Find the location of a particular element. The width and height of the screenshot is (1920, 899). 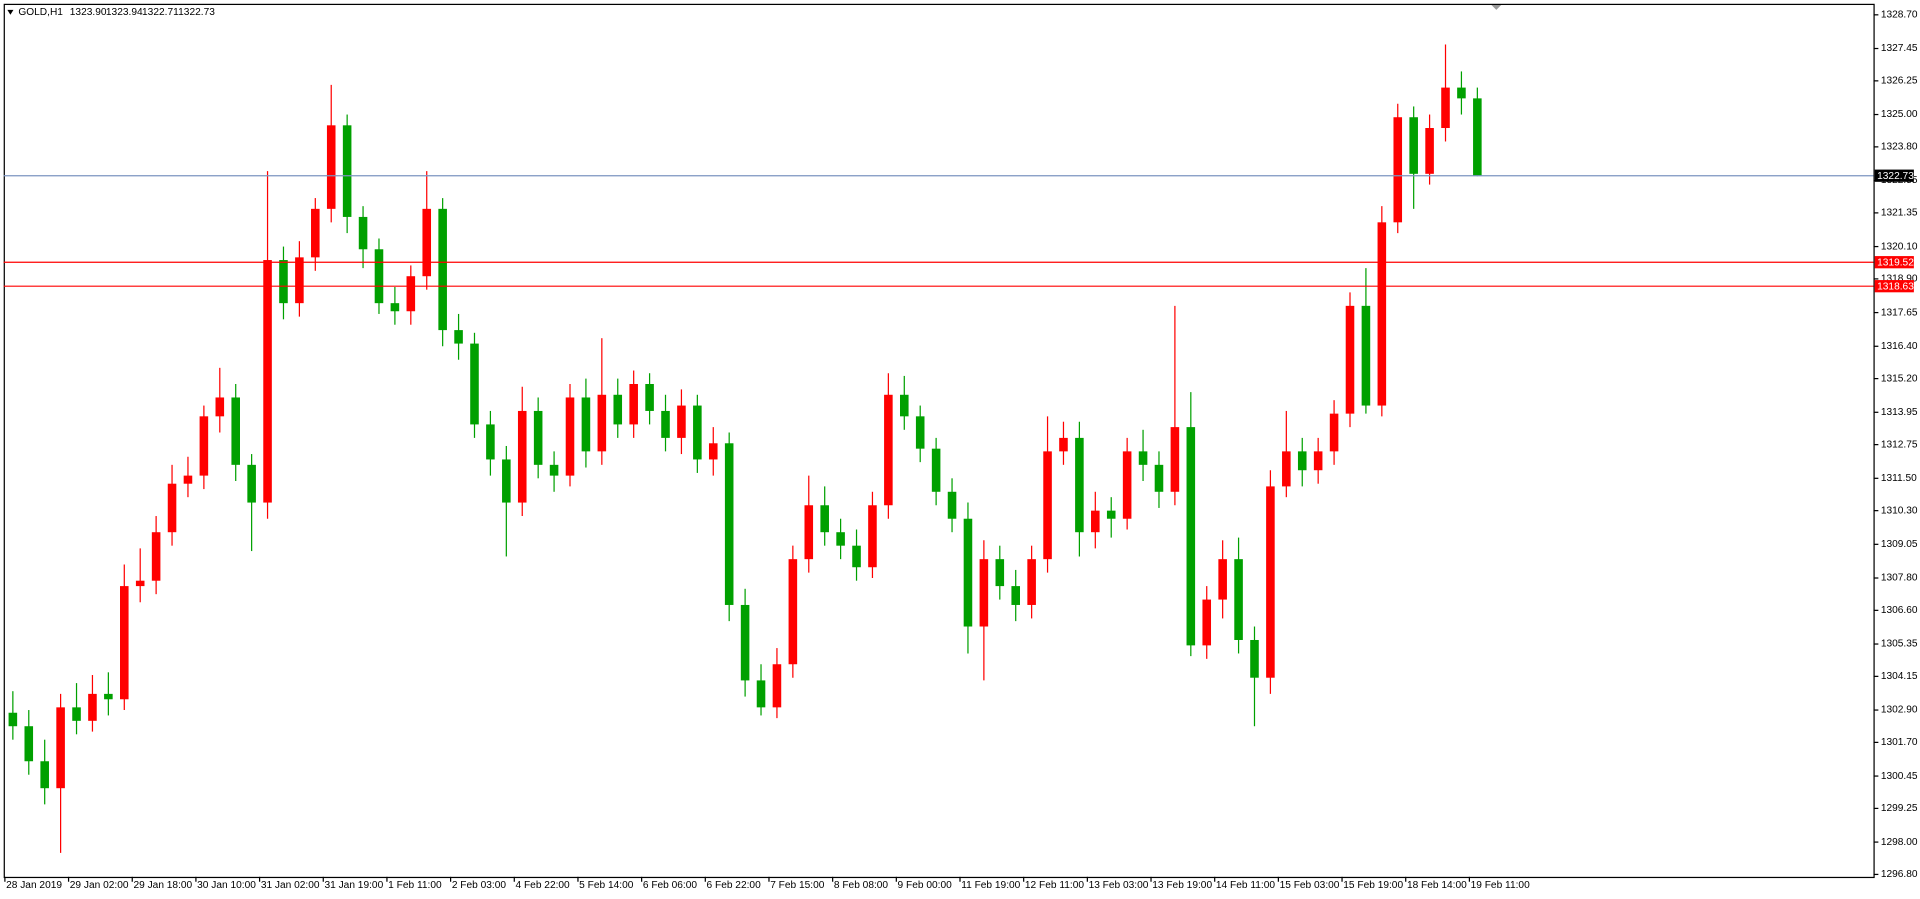

y-tick-label: 1311.50 is located at coordinates (1899, 478).